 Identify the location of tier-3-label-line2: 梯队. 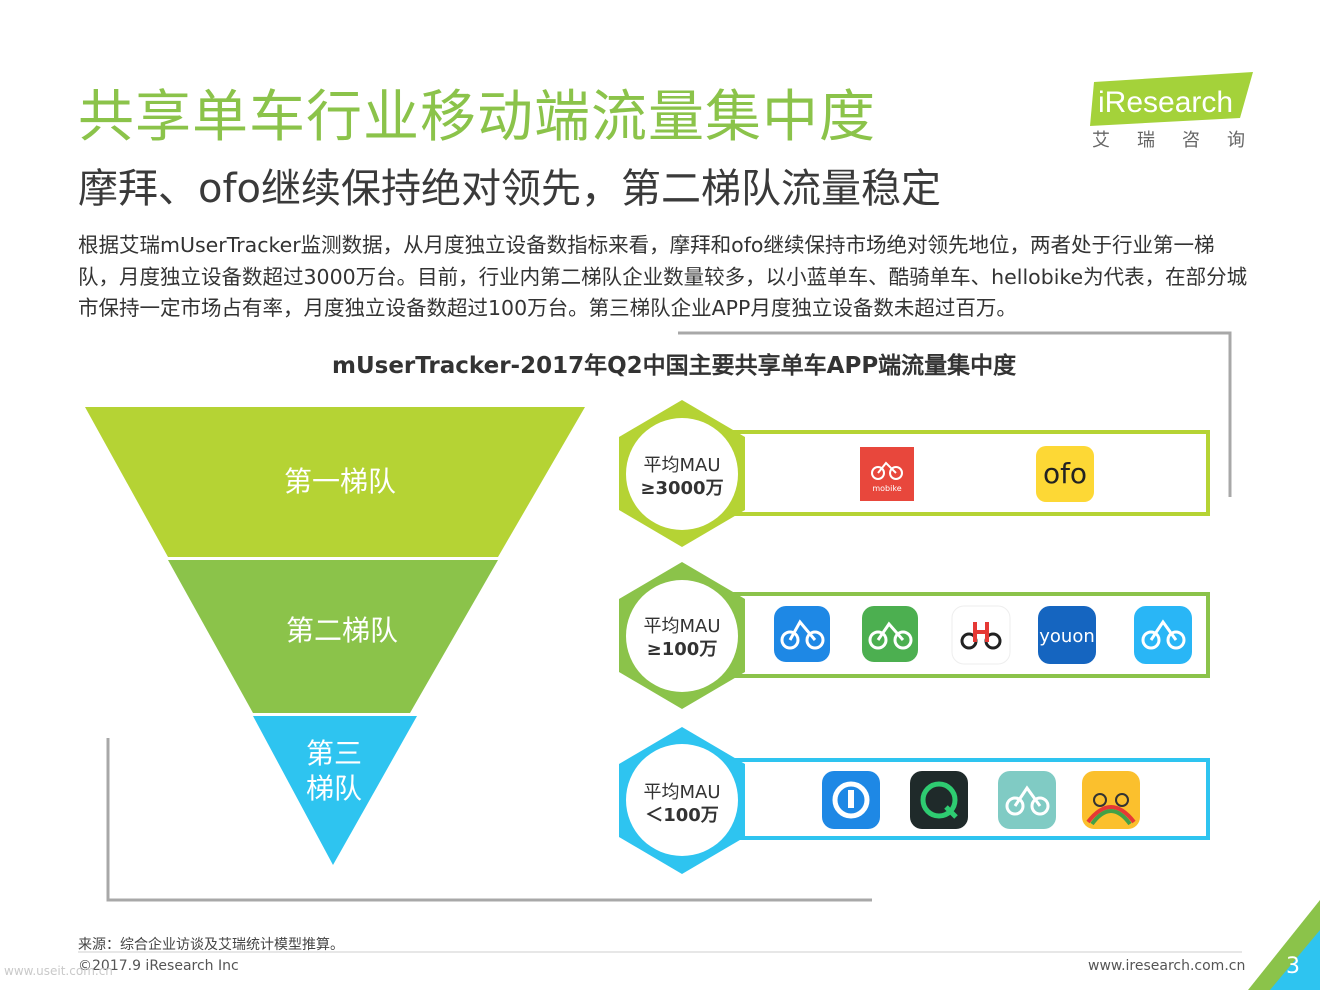
(334, 788).